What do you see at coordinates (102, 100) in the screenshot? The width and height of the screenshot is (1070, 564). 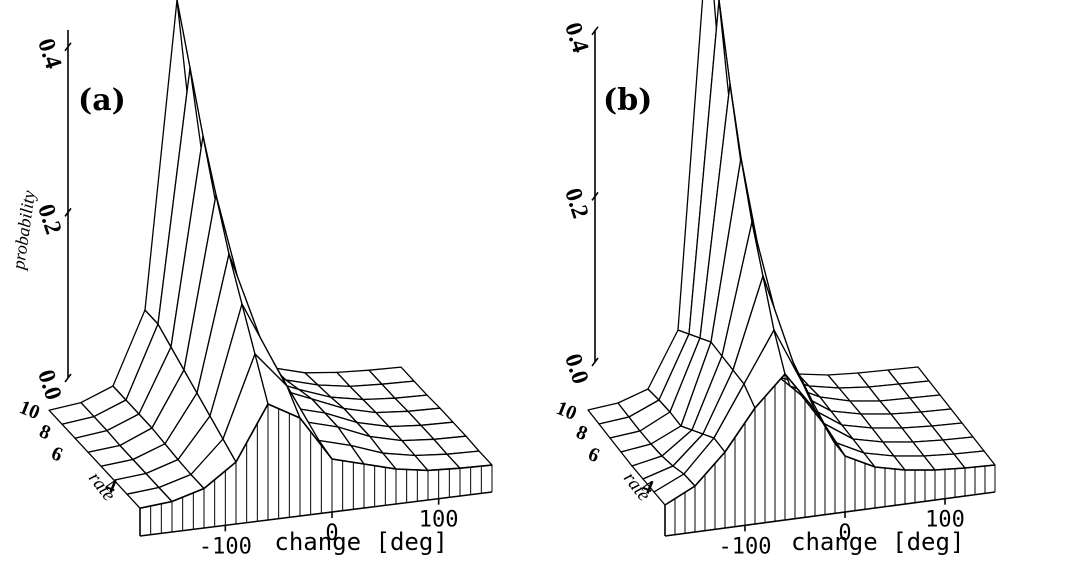 I see `panel-label: (a)` at bounding box center [102, 100].